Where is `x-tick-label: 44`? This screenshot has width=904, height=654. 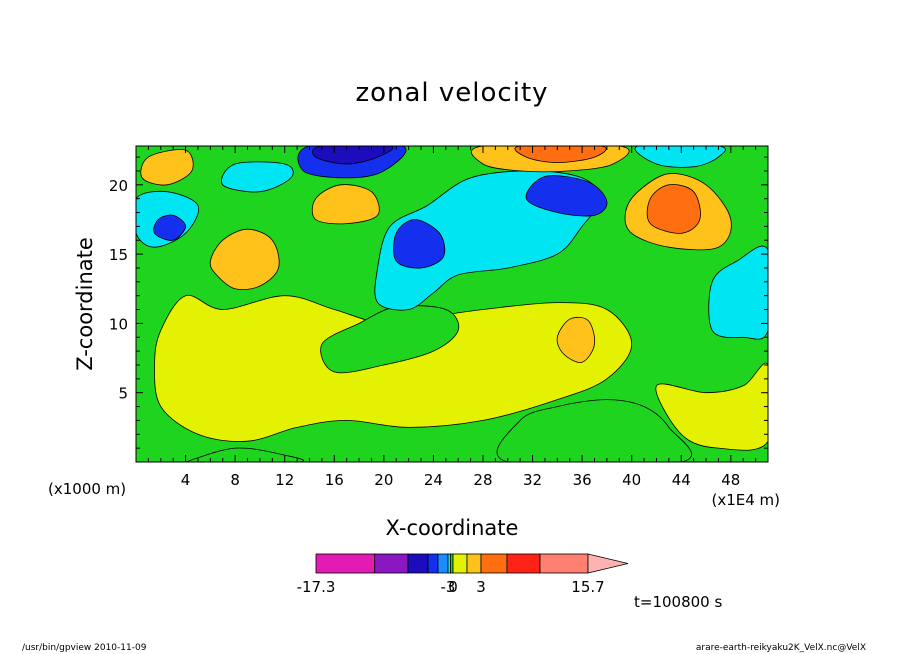
x-tick-label: 44 is located at coordinates (681, 480).